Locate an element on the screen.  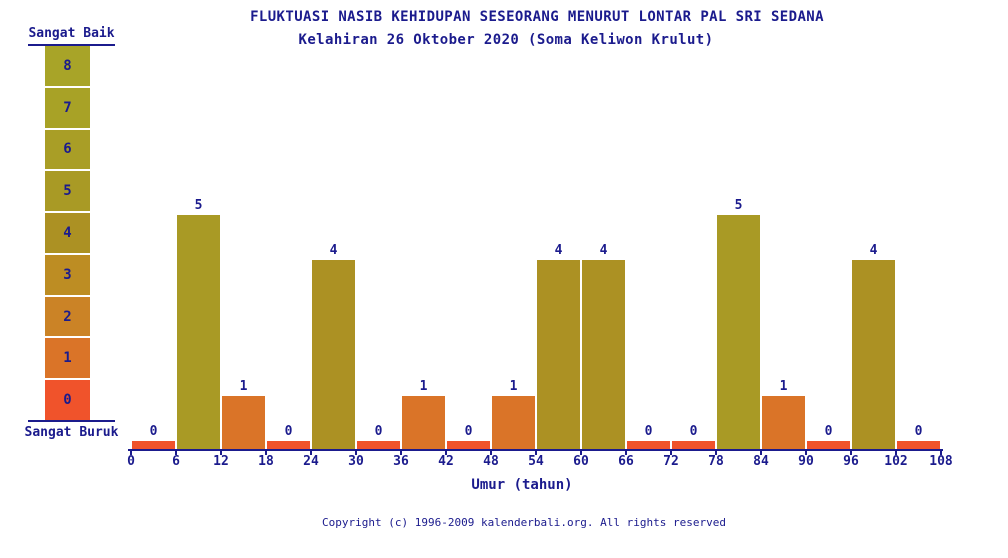
scale-bottom-label: Sangat Buruk is located at coordinates (71, 432).